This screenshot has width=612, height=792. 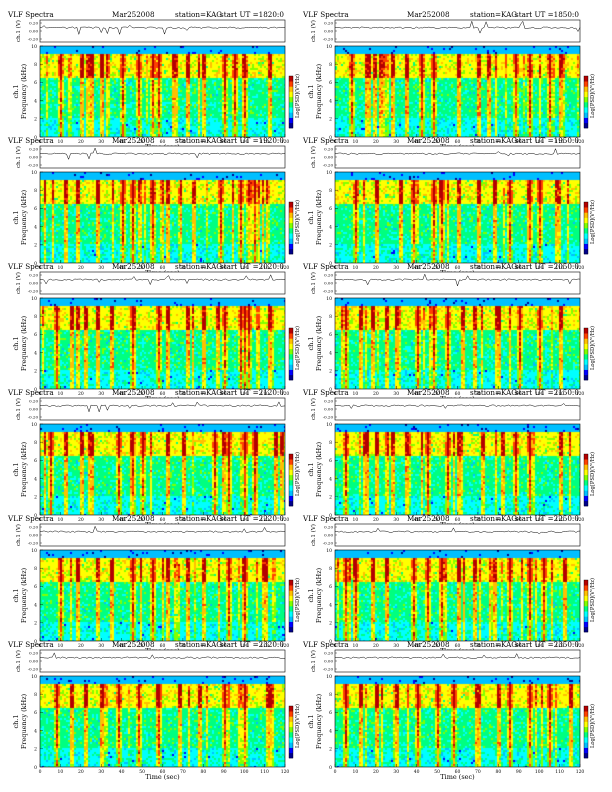 What do you see at coordinates (376, 394) in the screenshot?
I see `time-tick-label: 20` at bounding box center [376, 394].